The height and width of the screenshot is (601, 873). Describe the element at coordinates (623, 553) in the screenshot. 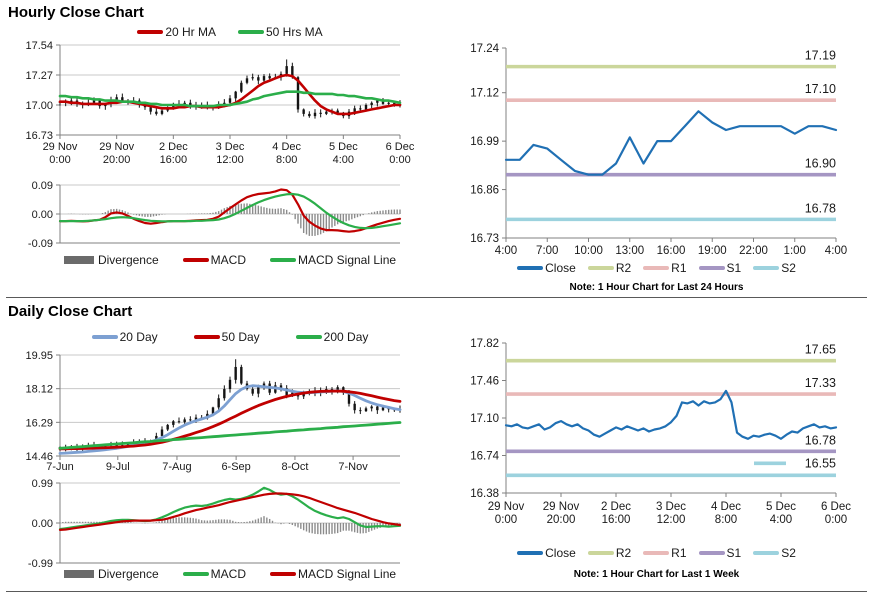

I see `r2-legend-label: R2` at that location.